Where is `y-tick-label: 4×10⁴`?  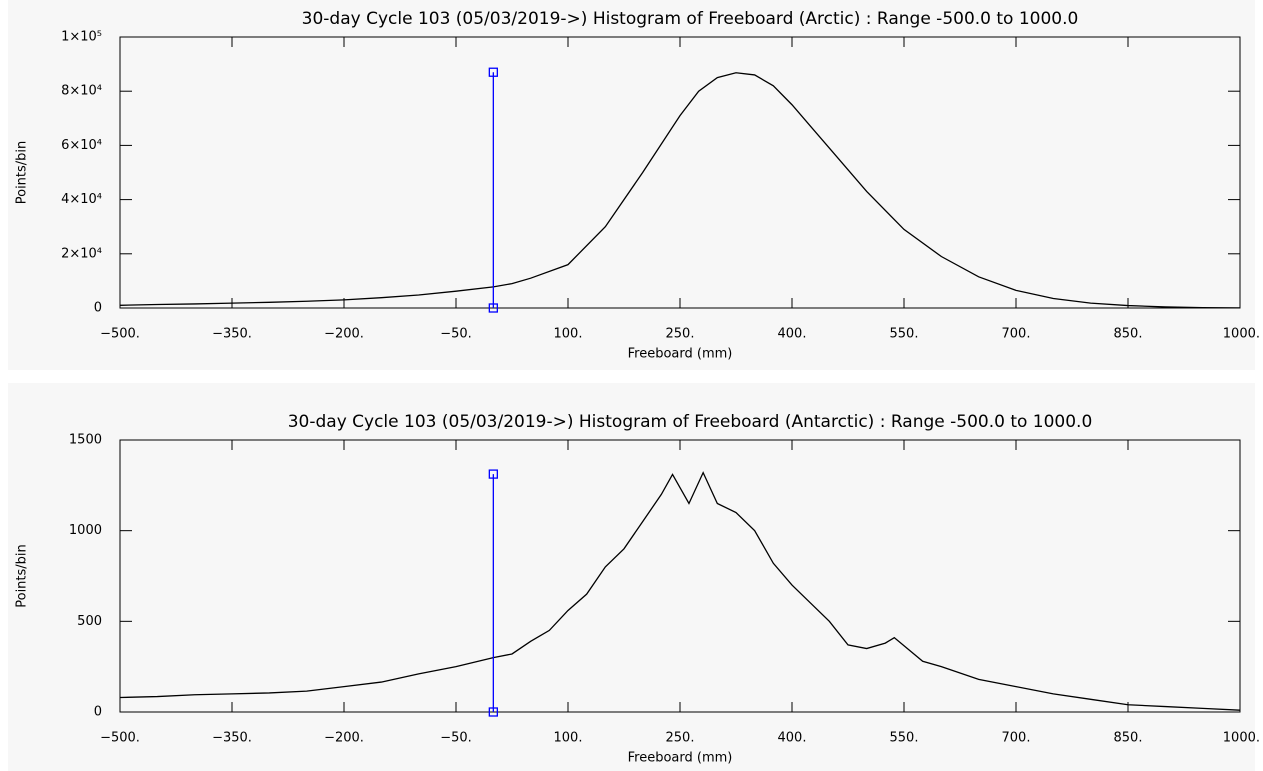
y-tick-label: 4×10⁴ is located at coordinates (81, 199).